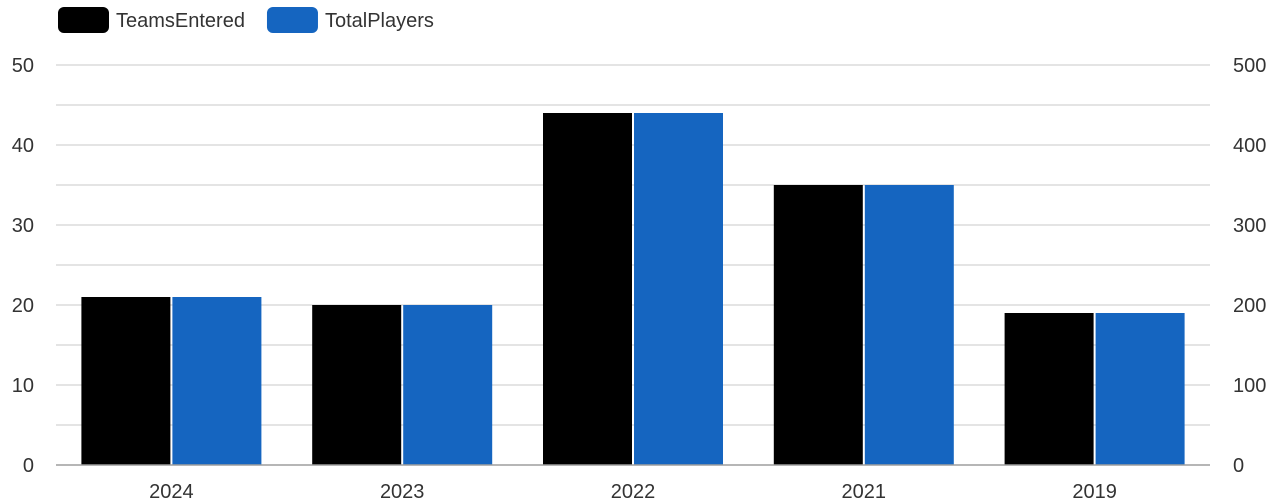 The height and width of the screenshot is (503, 1278). Describe the element at coordinates (633, 492) in the screenshot. I see `x-axis-tick-label: 2022` at that location.